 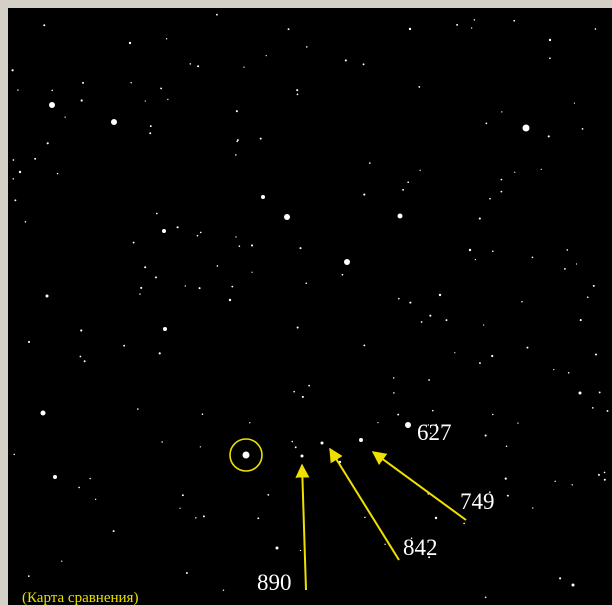 I want to click on caption: (Карта сравнения), so click(x=80, y=597).